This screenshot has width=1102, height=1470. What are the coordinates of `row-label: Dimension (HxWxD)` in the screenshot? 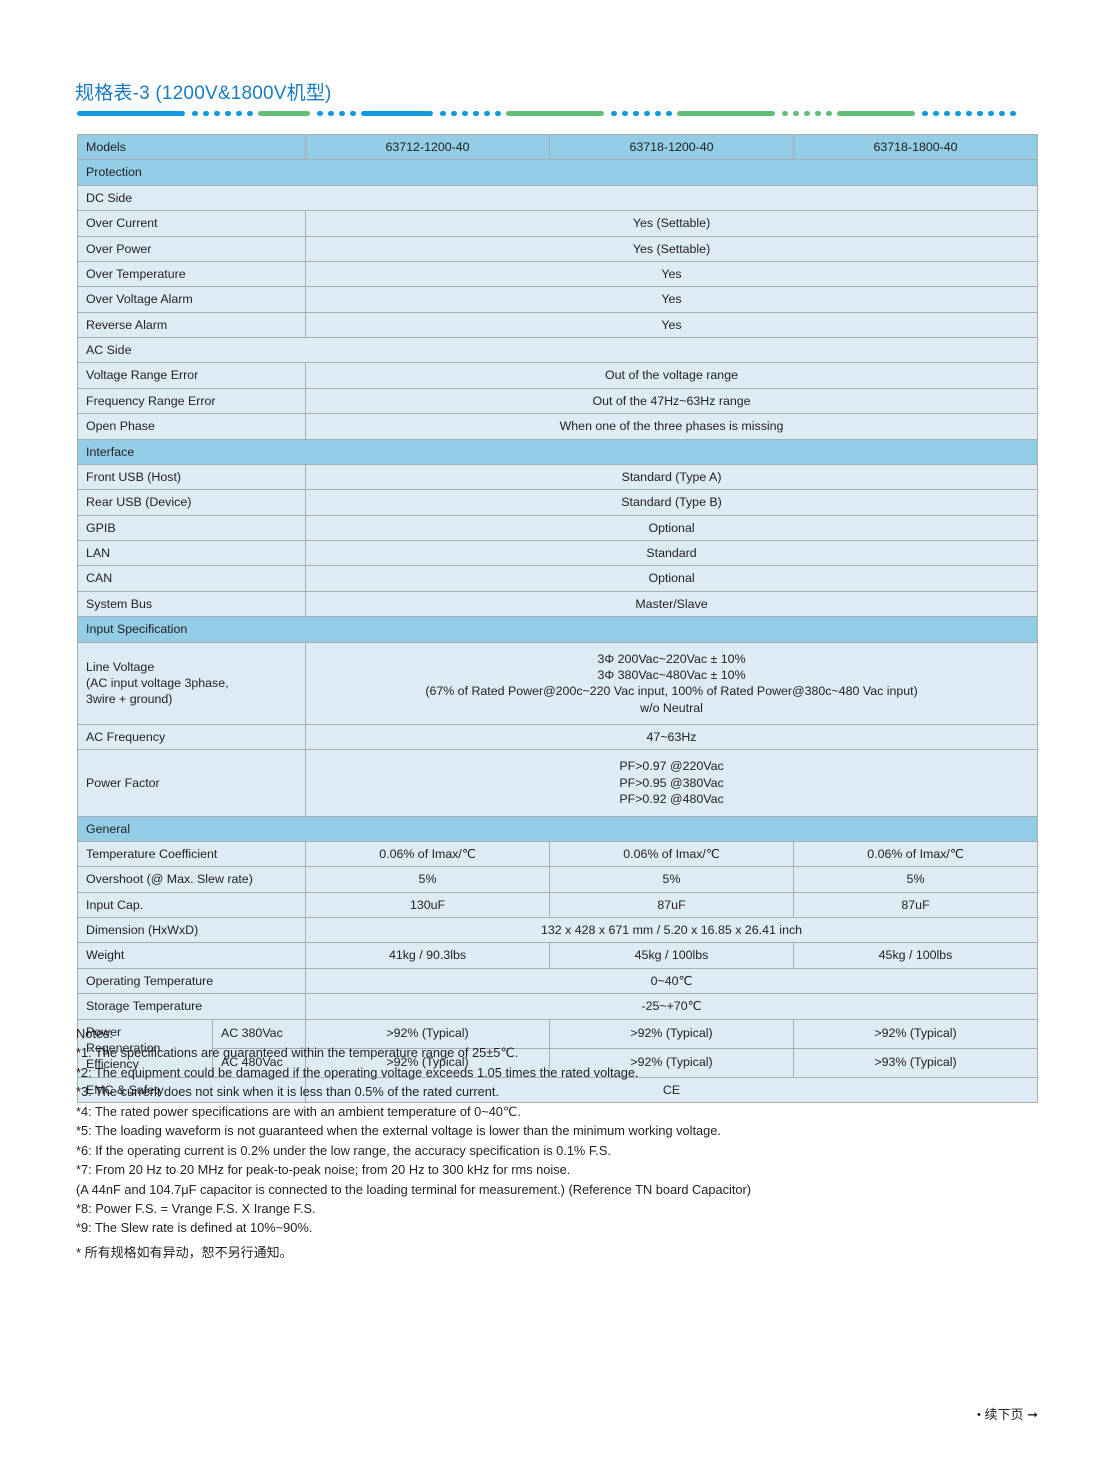 It's located at (191, 930).